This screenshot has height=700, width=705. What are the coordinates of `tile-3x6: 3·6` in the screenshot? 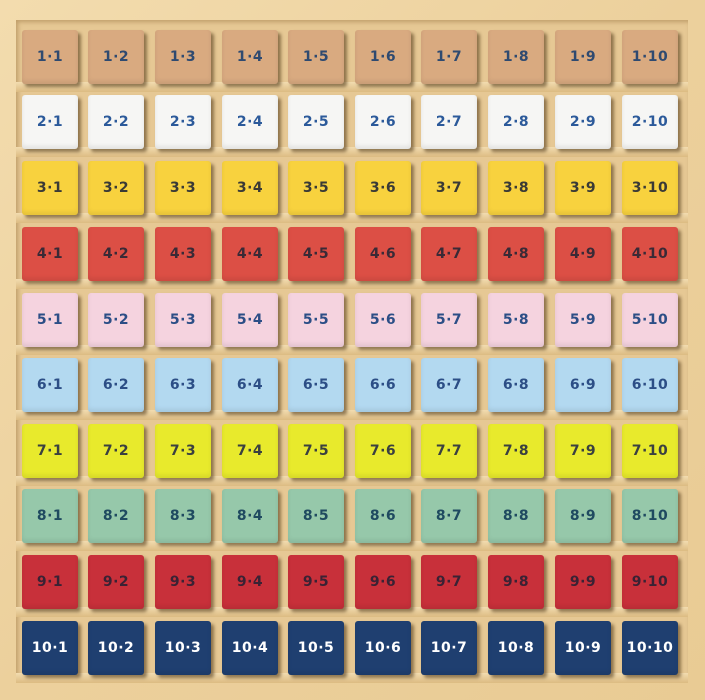 It's located at (383, 188).